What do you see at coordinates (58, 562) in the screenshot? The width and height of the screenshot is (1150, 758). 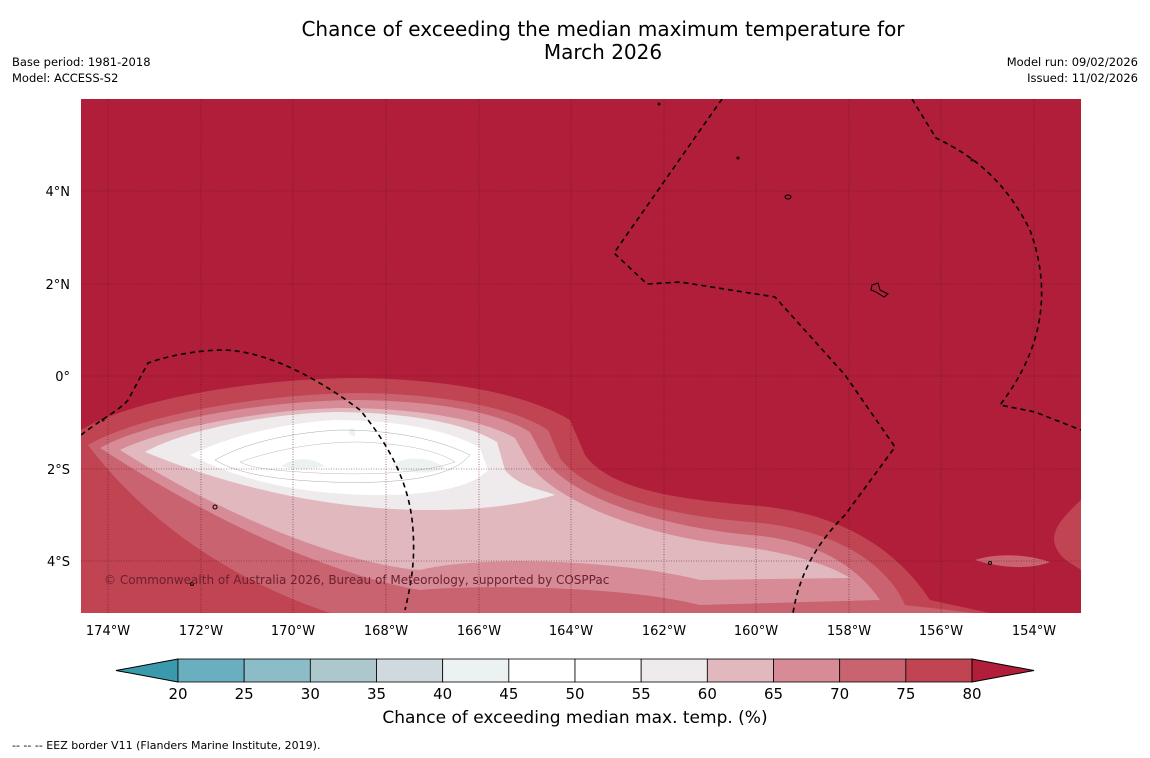 I see `lat-label-4s: 4°S` at bounding box center [58, 562].